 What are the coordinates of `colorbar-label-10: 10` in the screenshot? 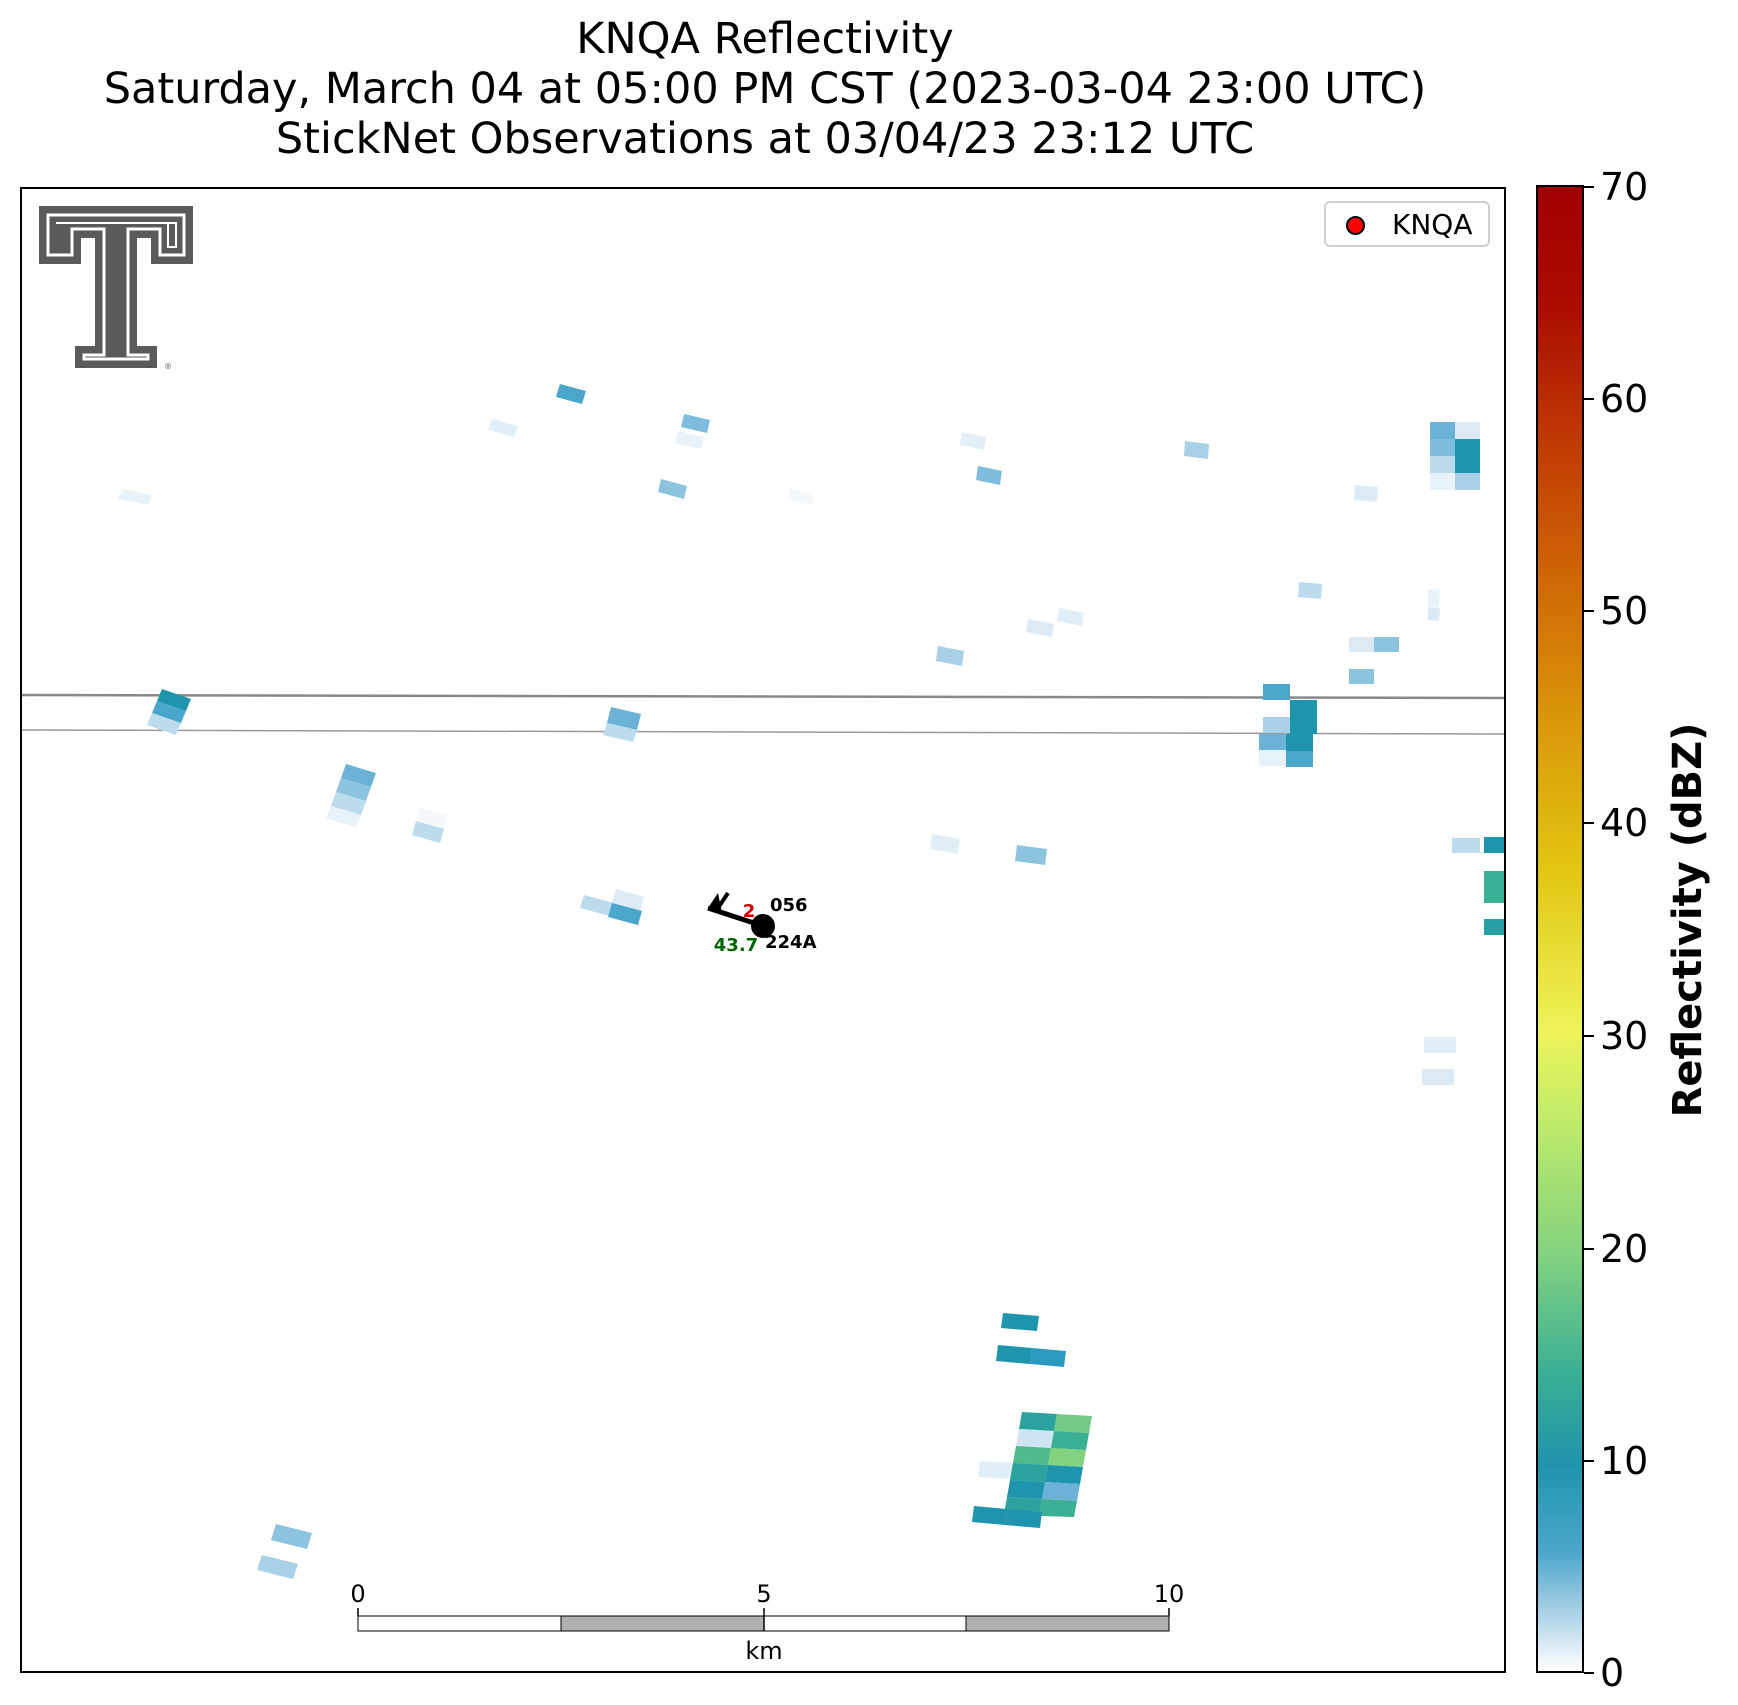 It's located at (1624, 1461).